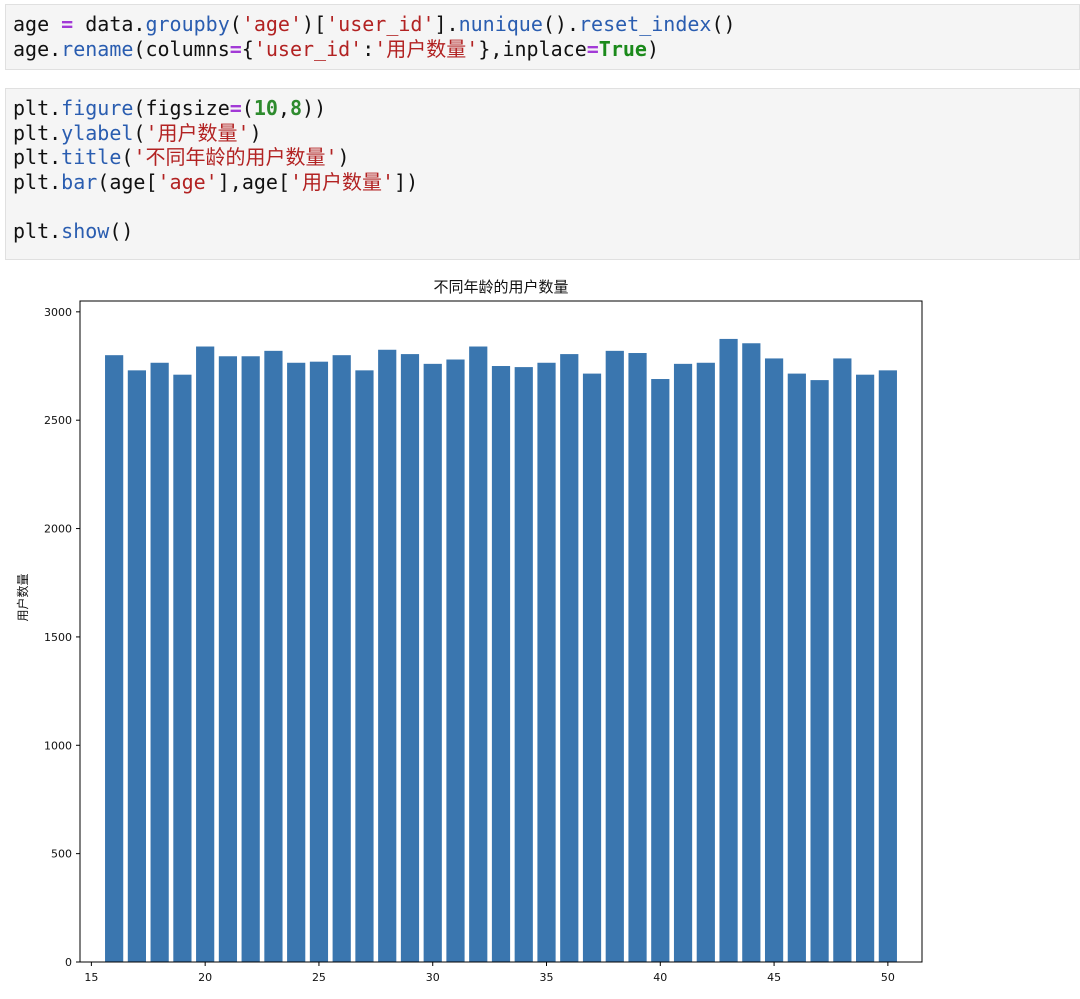 Image resolution: width=1080 pixels, height=999 pixels. I want to click on code-token: ]., so click(446, 24).